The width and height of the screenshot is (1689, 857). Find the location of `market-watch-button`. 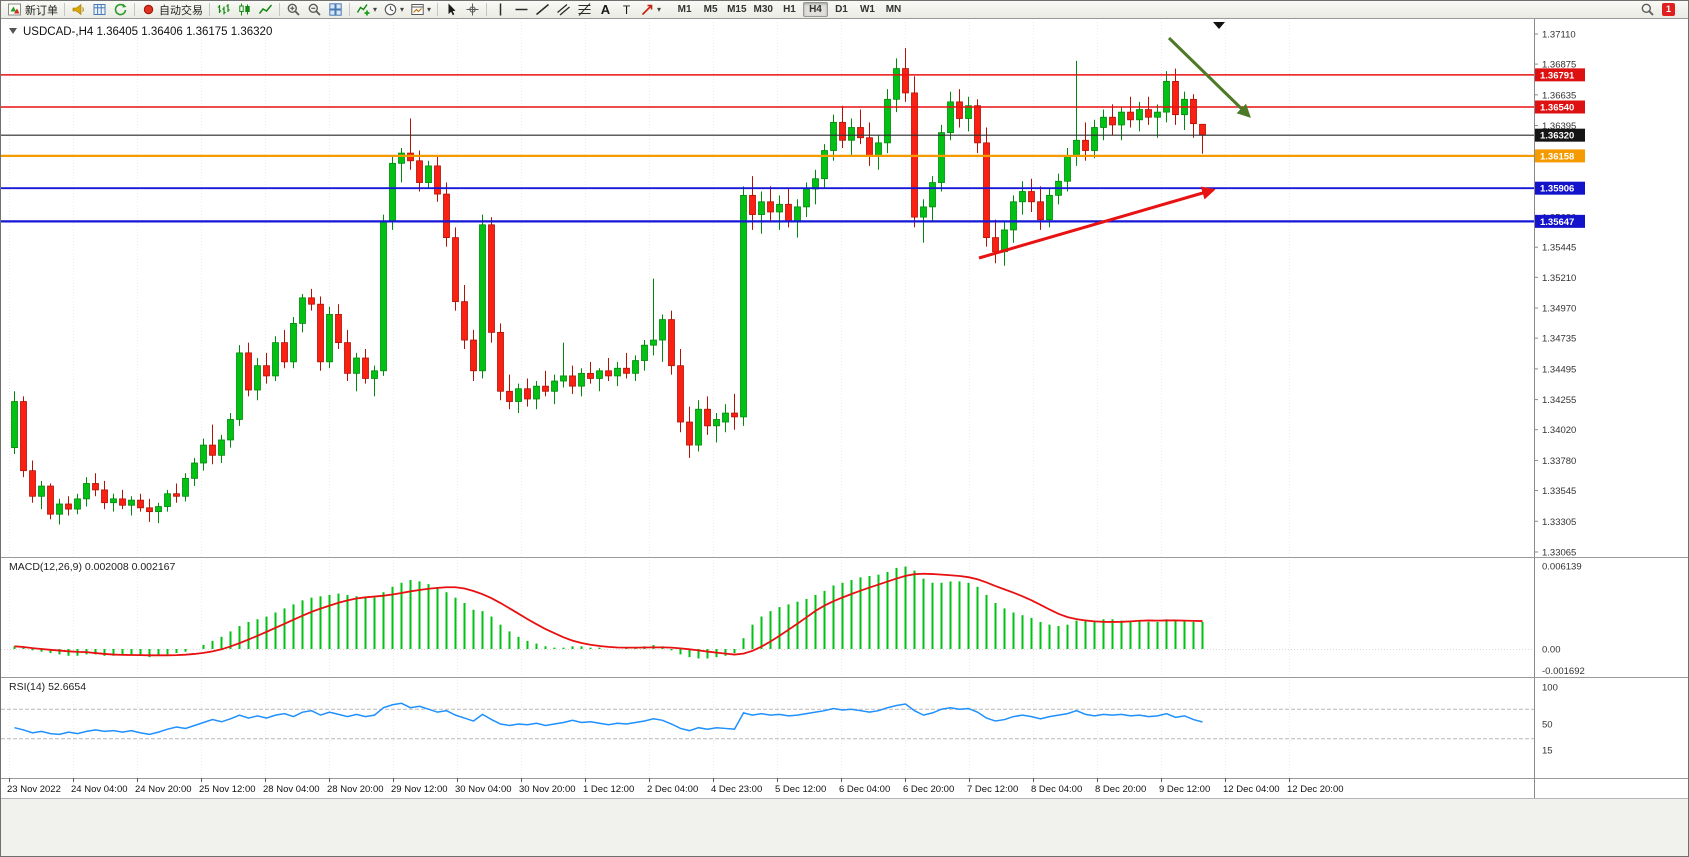

market-watch-button is located at coordinates (99, 10).